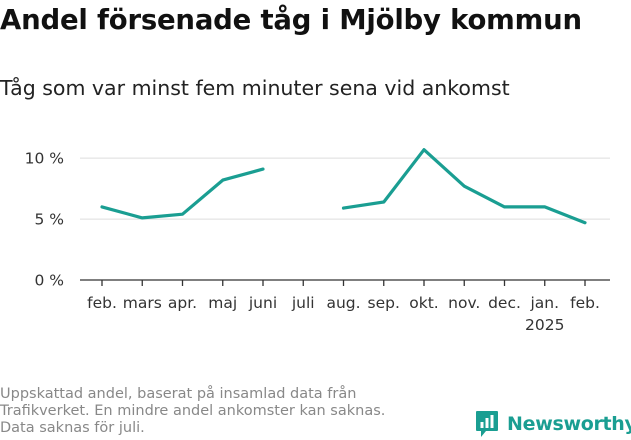 The image size is (631, 440). Describe the element at coordinates (384, 303) in the screenshot. I see `x-tick-label: sep.` at that location.